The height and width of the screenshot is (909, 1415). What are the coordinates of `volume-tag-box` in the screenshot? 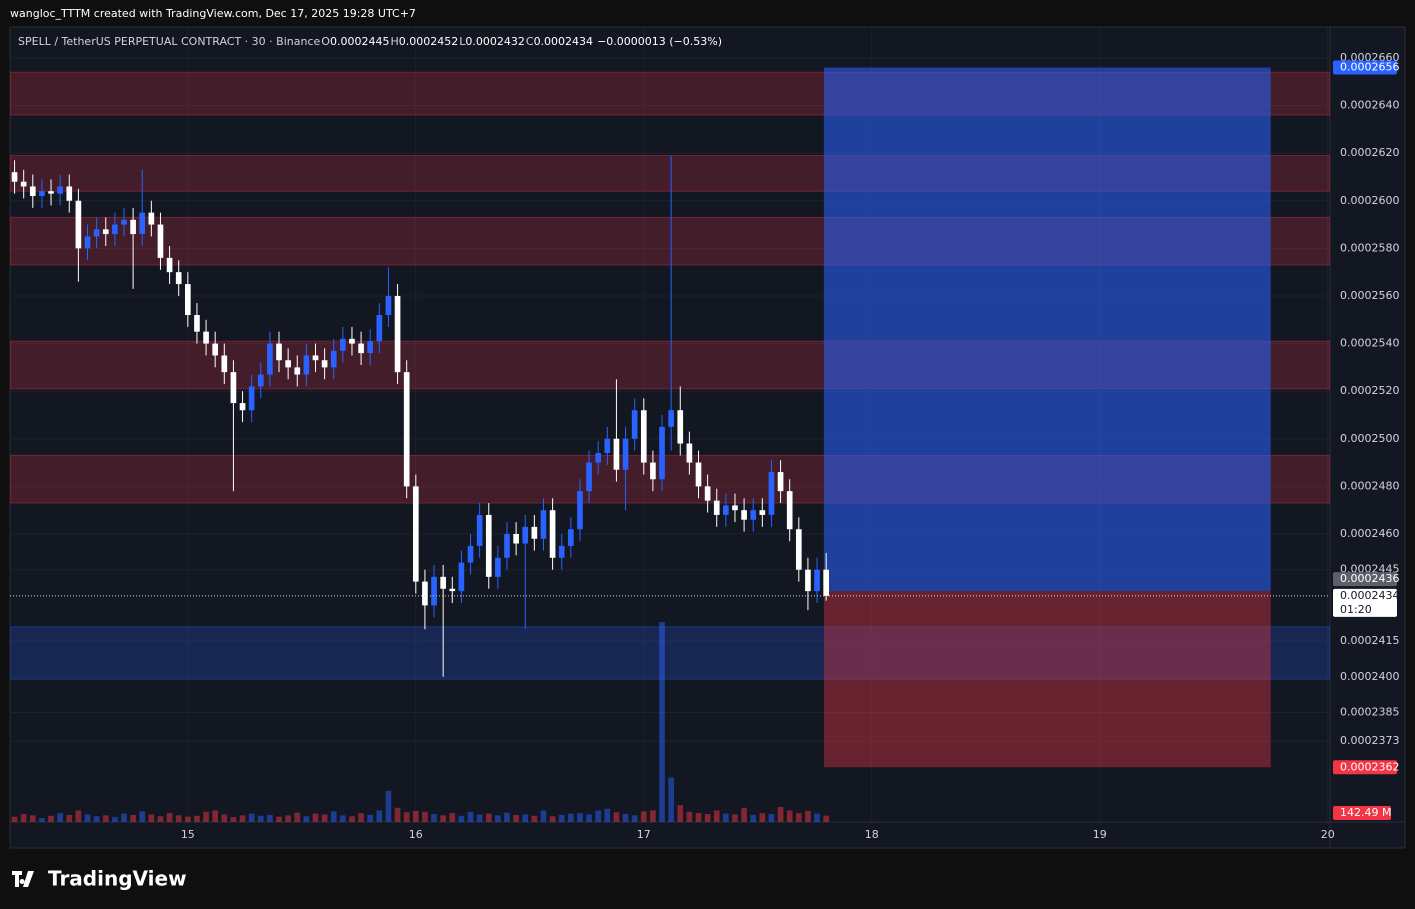 It's located at (1362, 813).